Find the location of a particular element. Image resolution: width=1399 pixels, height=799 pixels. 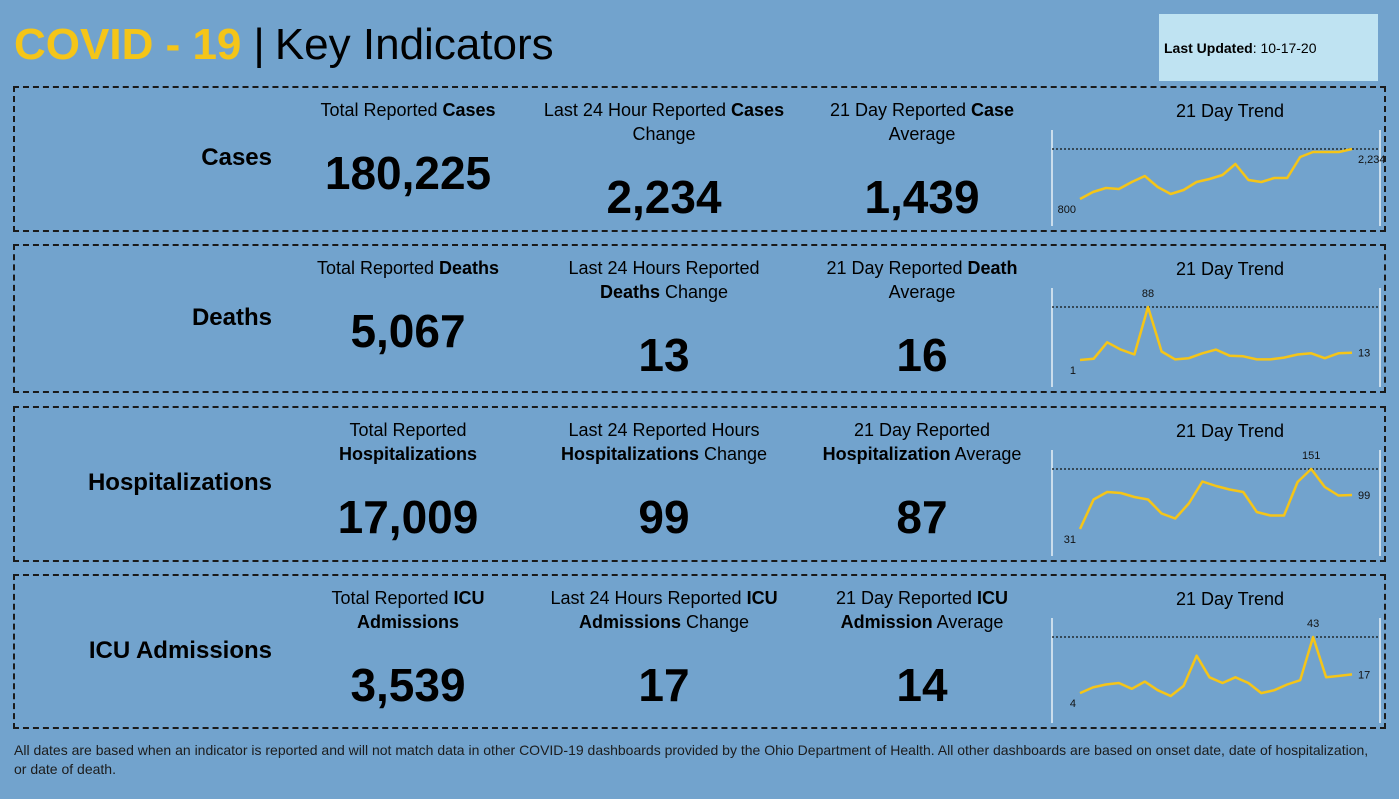

metric-value: 3,539 is located at coordinates (408, 685).